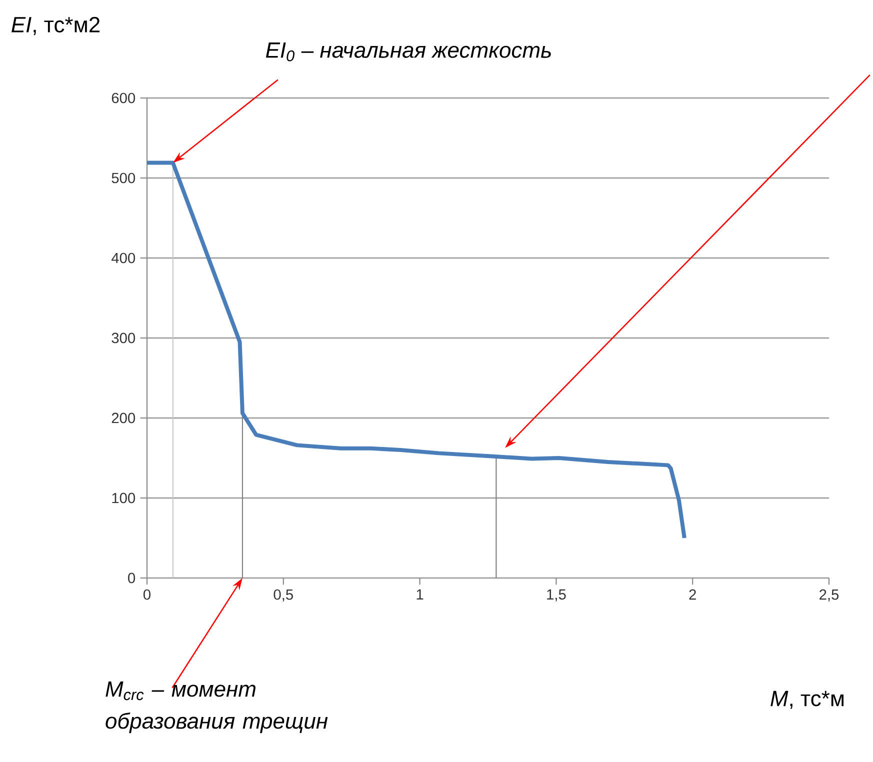 Image resolution: width=873 pixels, height=762 pixels. Describe the element at coordinates (124, 498) in the screenshot. I see `y-tick-label: 100` at that location.